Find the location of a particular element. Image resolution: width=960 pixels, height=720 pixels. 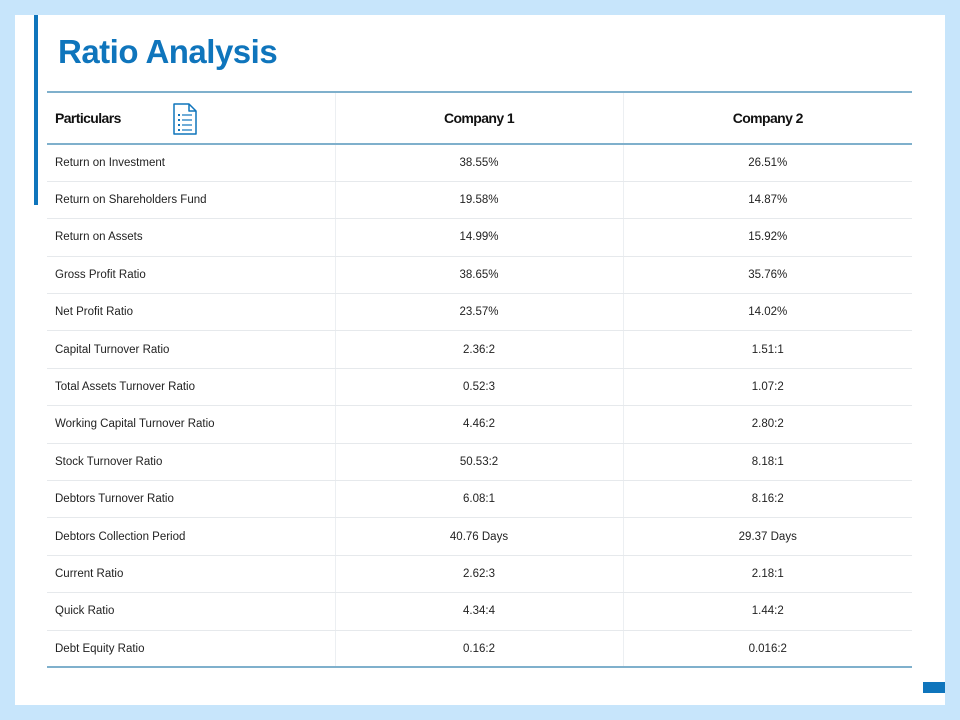

table-row: Stock Turnover Ratio 50.53:2 8.18:1 is located at coordinates (479, 462).